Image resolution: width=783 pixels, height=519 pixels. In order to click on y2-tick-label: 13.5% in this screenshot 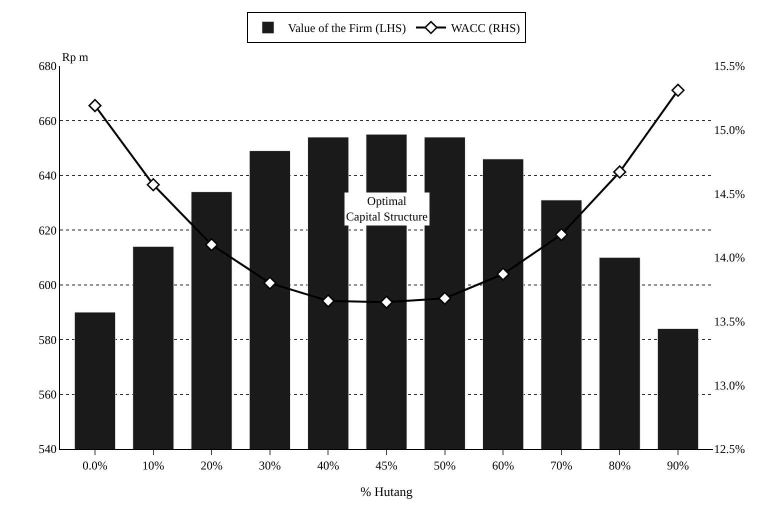, I will do `click(729, 321)`.